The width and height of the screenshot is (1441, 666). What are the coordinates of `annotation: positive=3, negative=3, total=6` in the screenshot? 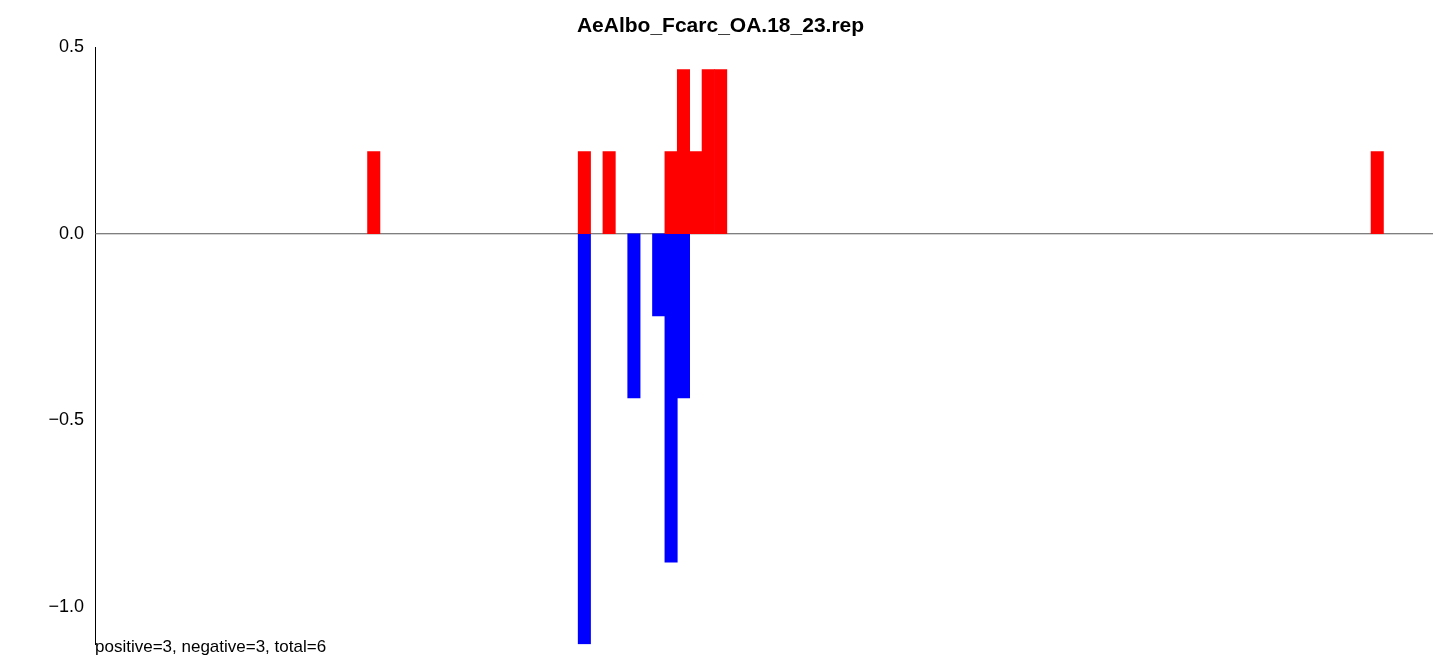 It's located at (211, 647).